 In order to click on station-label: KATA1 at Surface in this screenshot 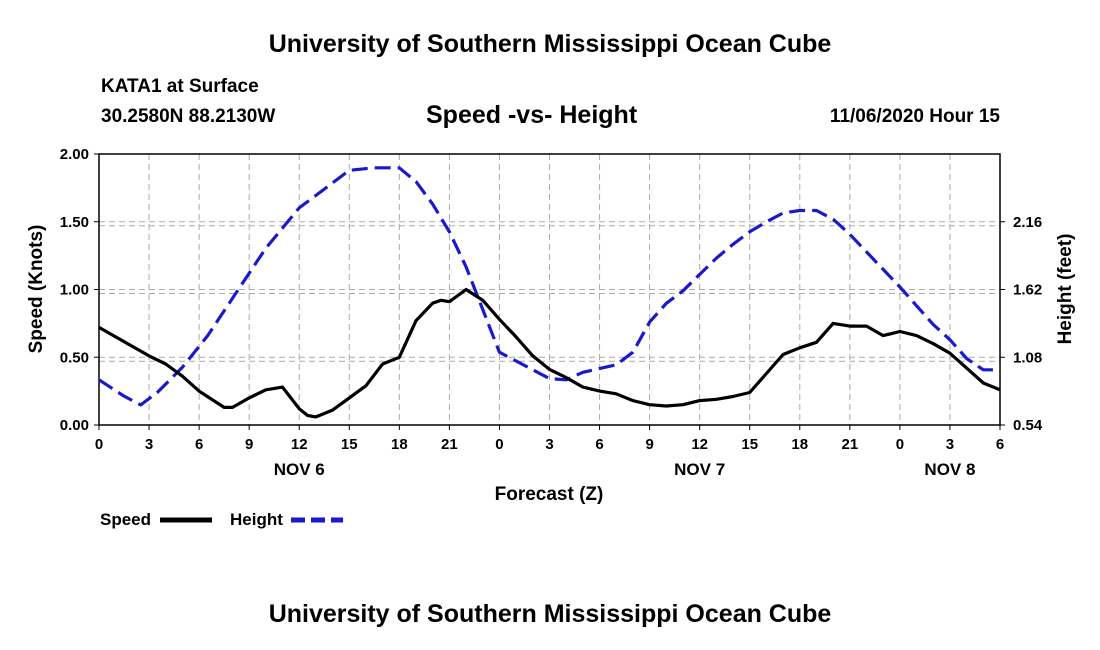, I will do `click(180, 86)`.